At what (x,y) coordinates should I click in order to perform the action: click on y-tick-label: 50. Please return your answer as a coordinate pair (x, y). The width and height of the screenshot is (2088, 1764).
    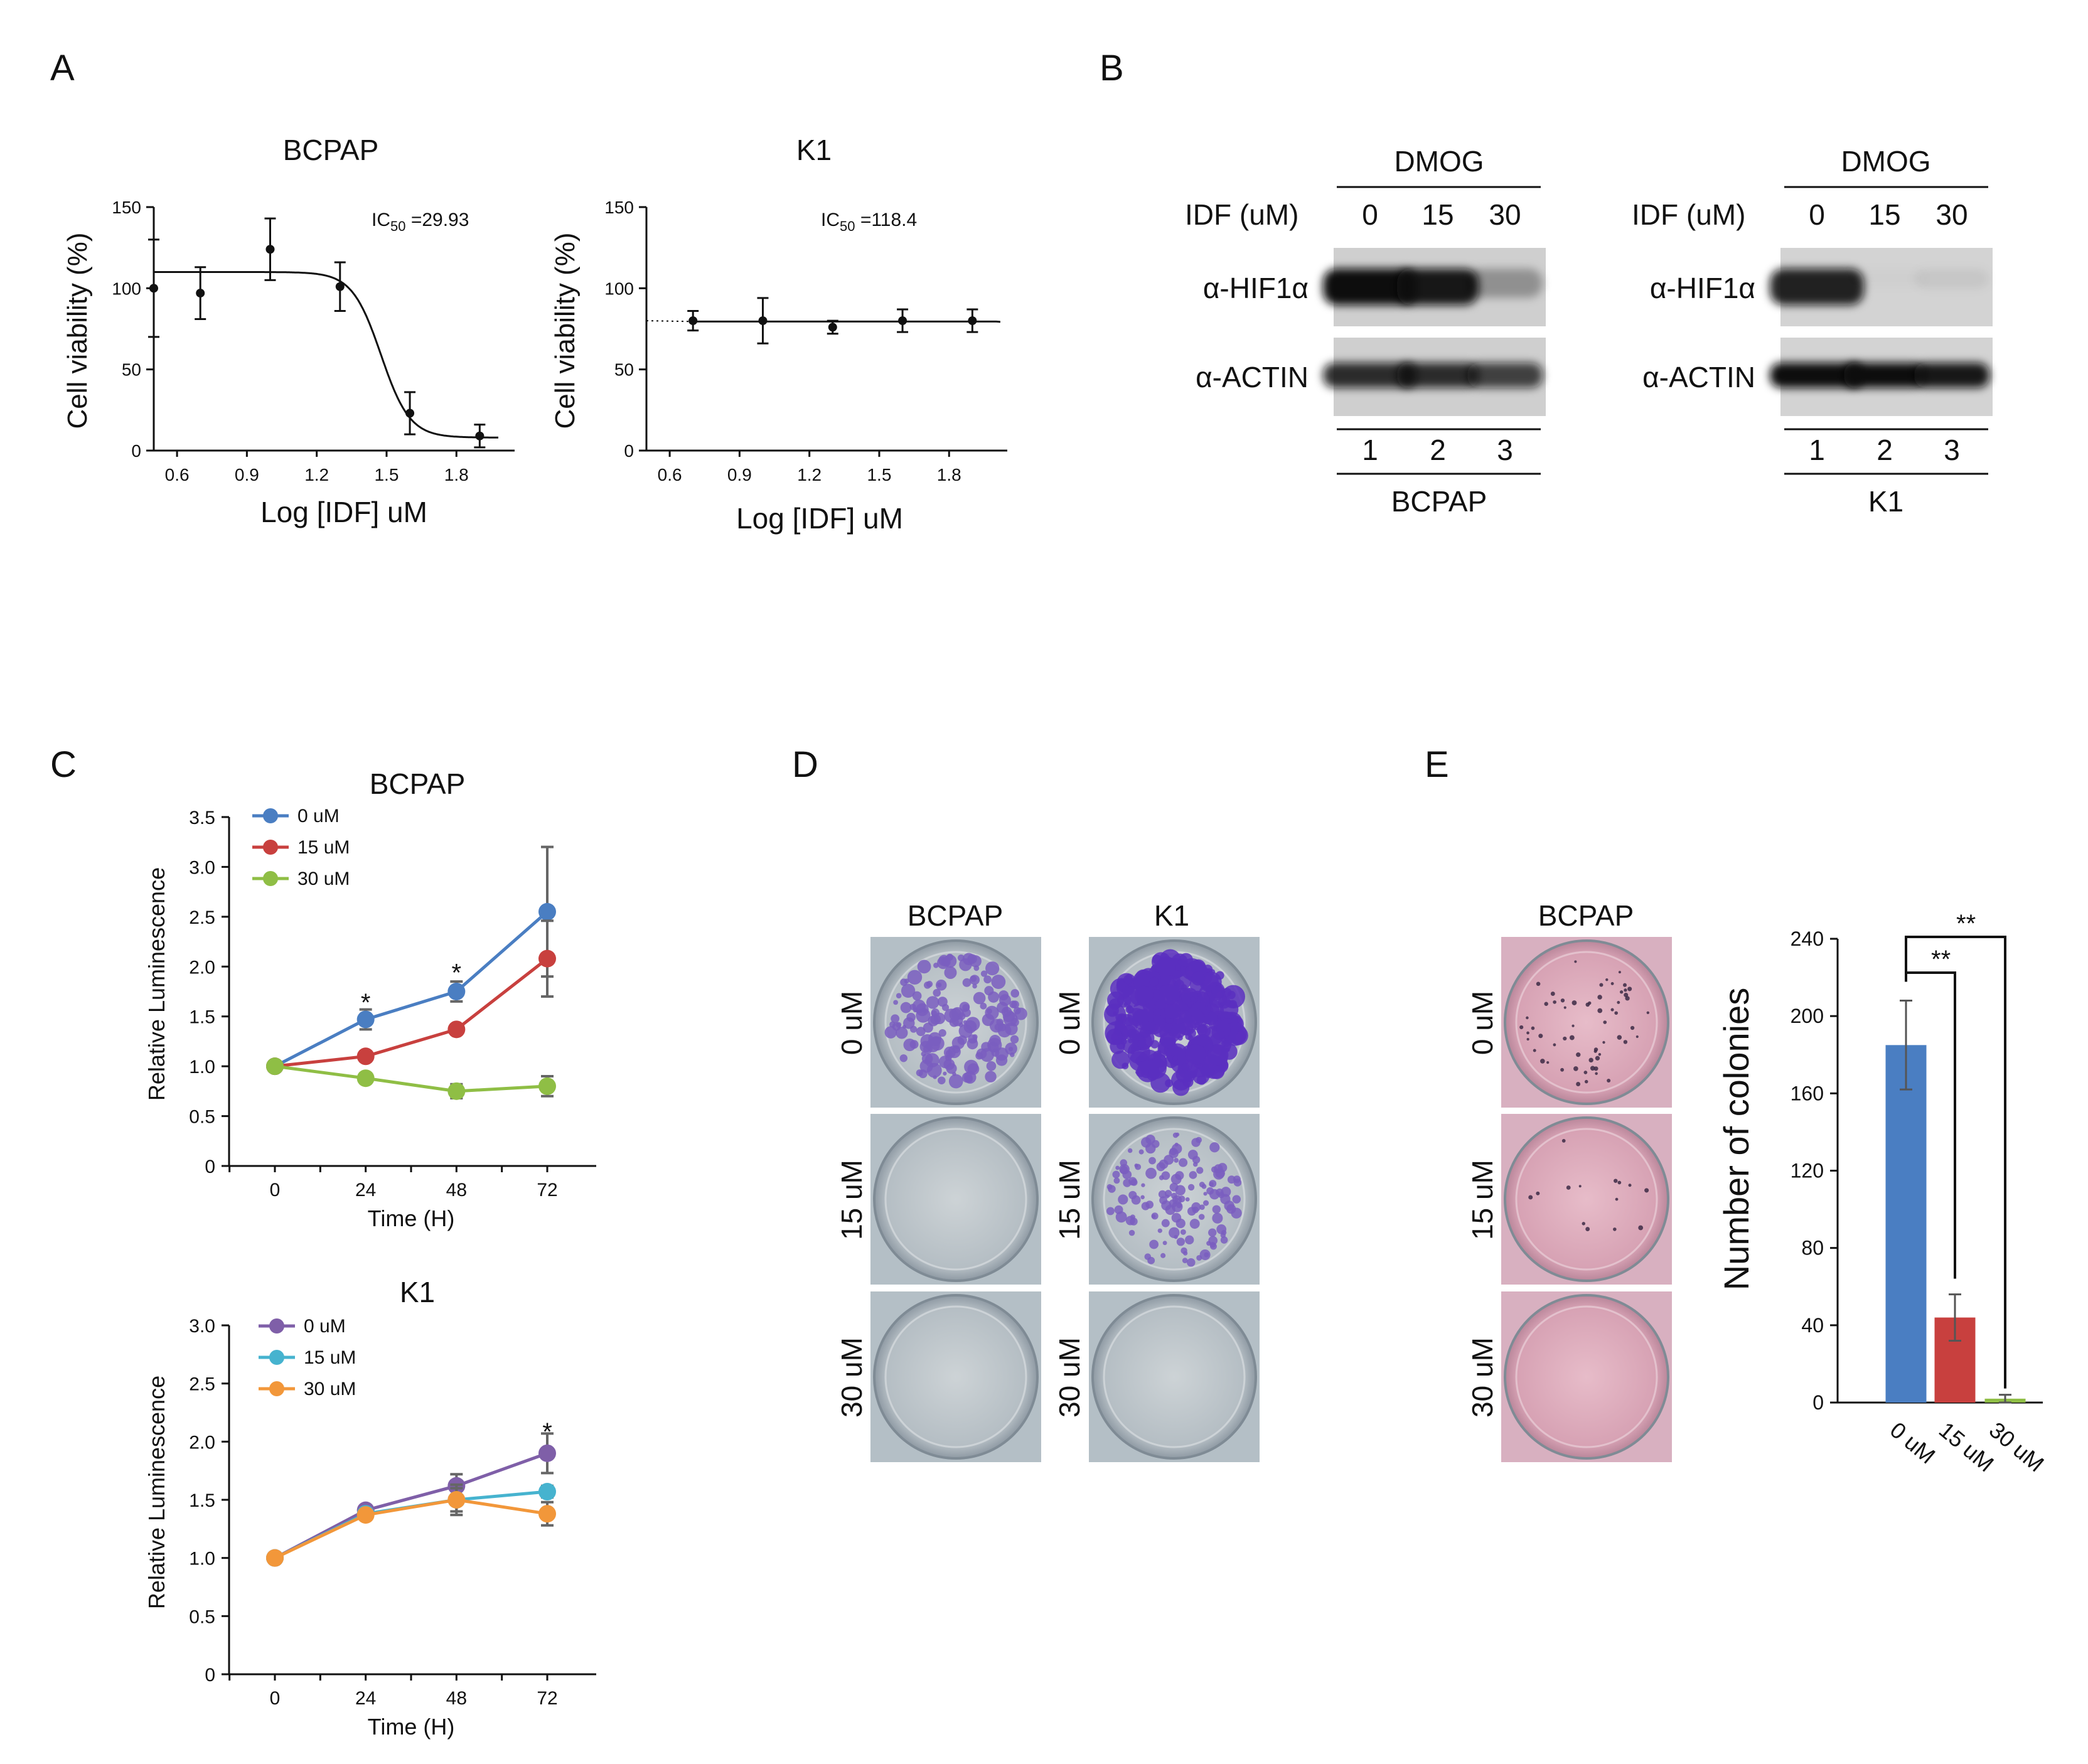
    Looking at the image, I should click on (131, 370).